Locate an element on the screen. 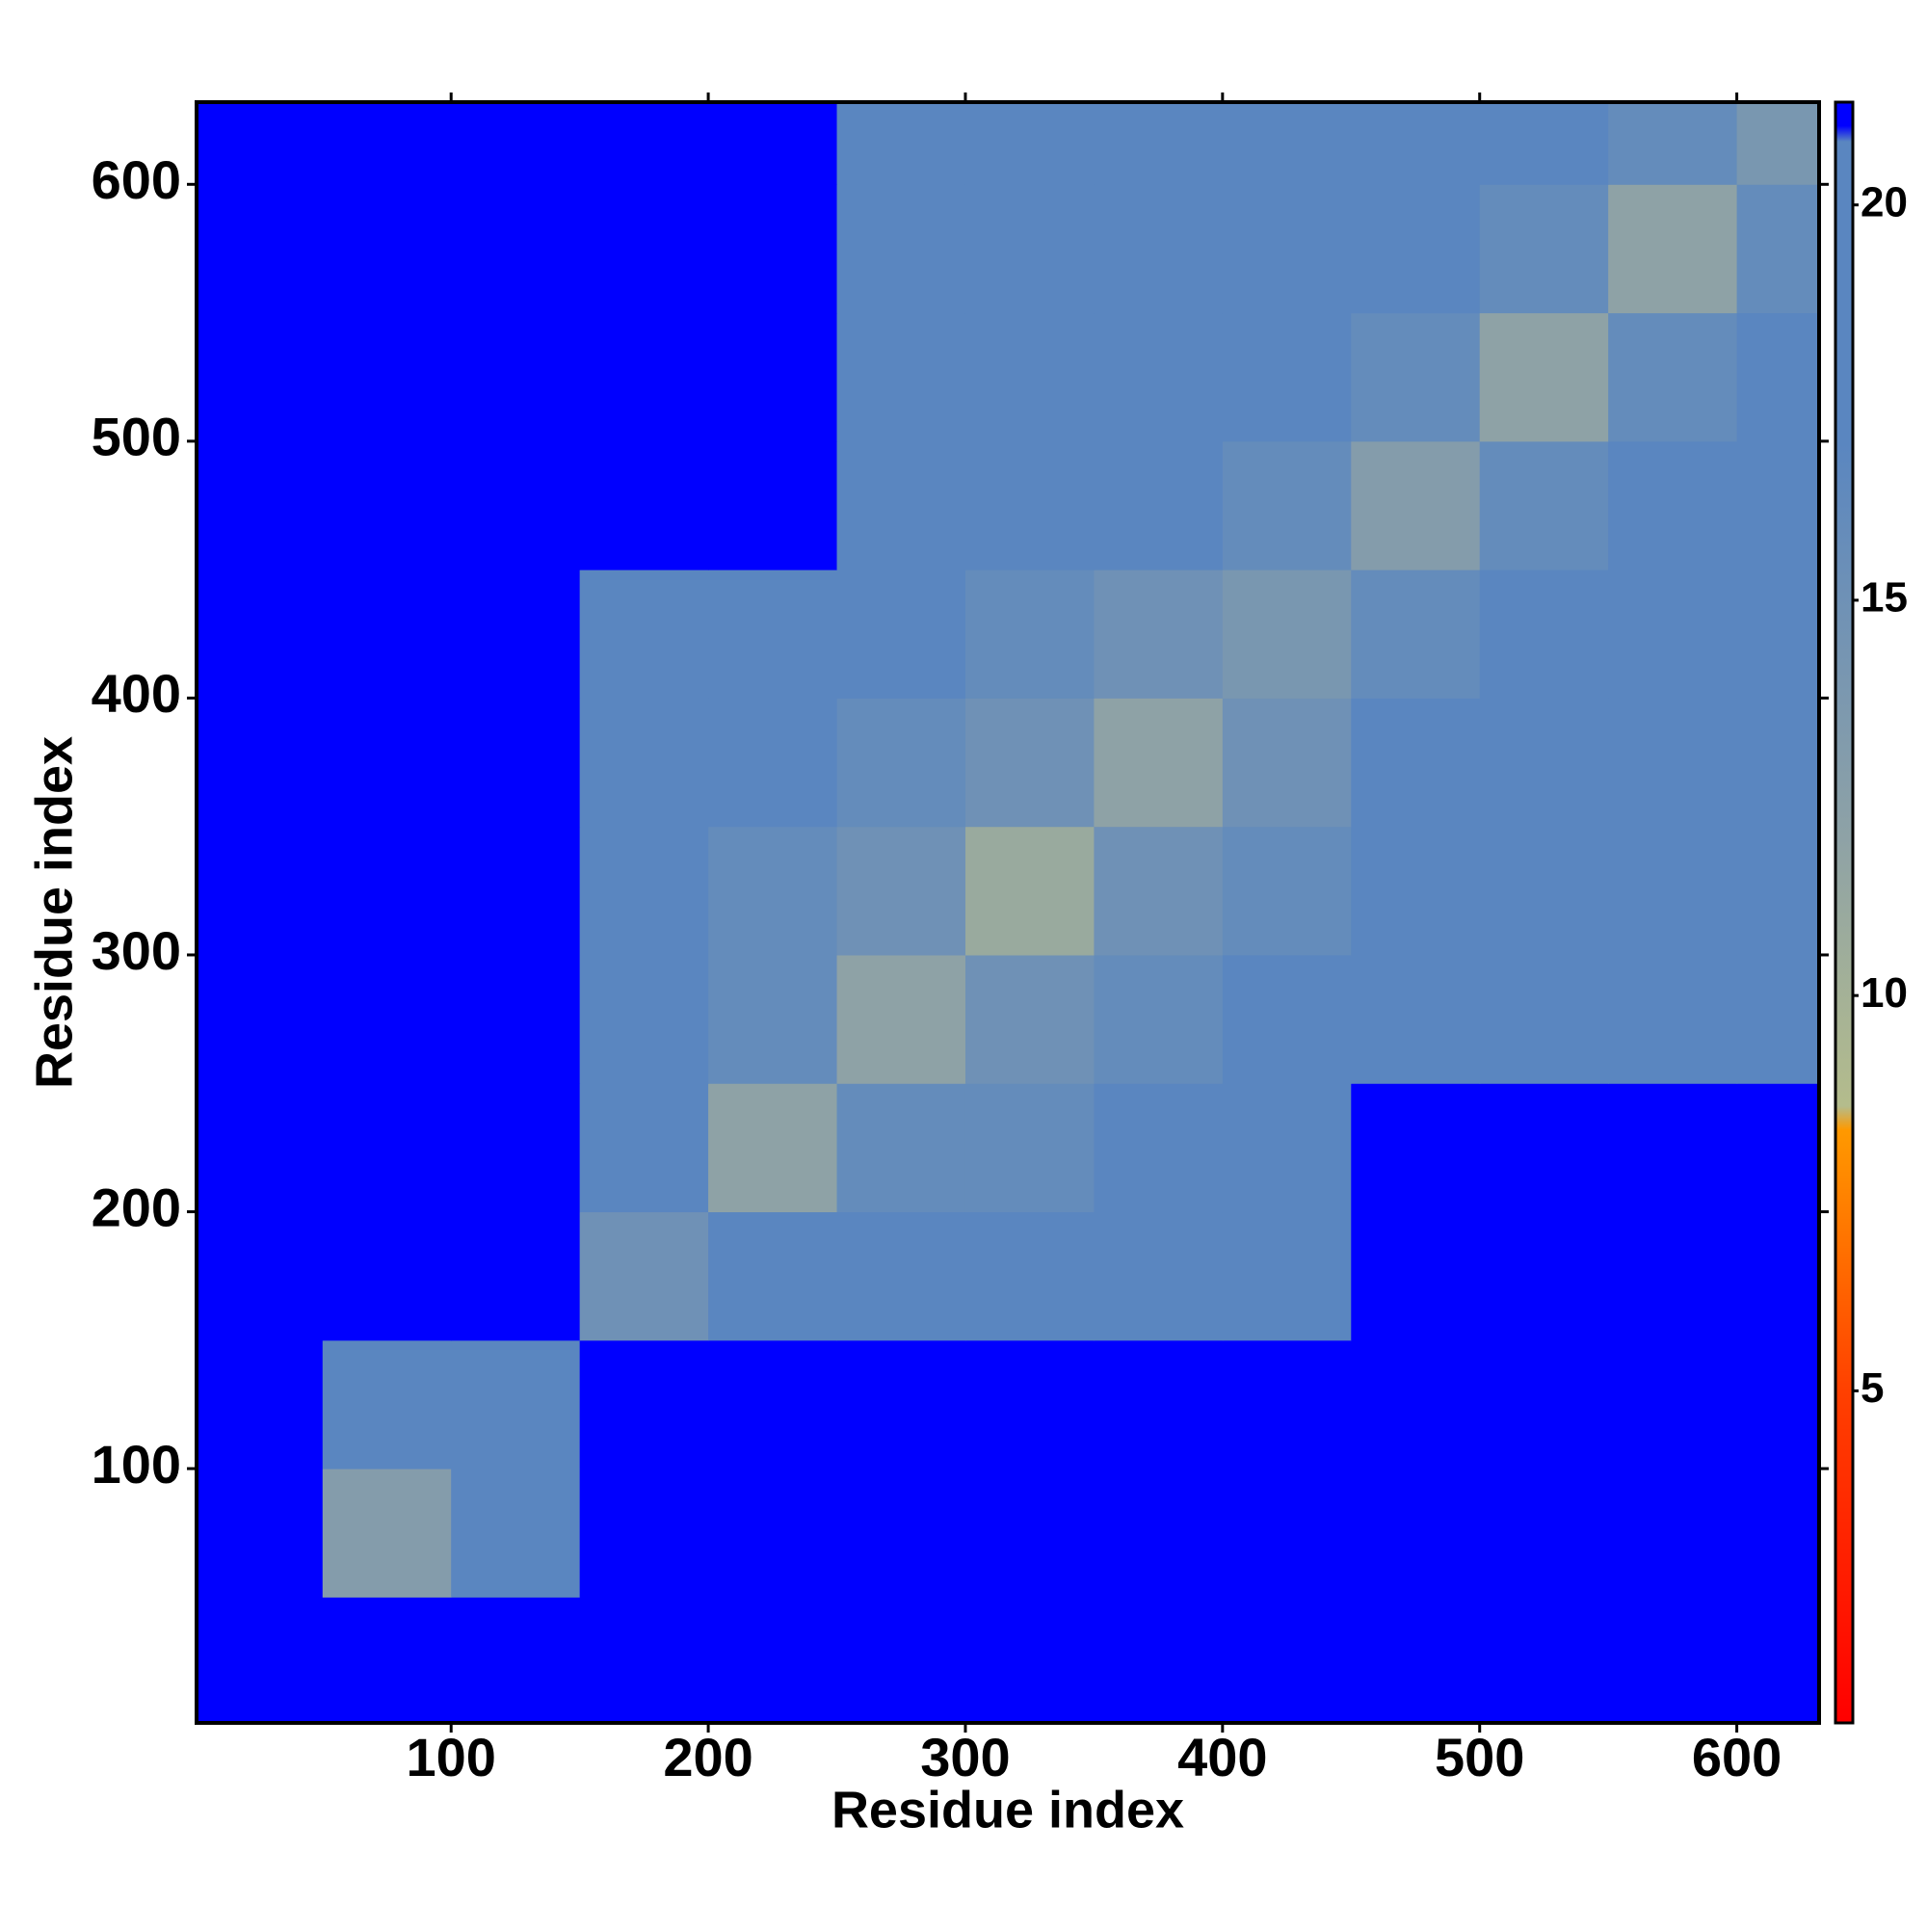  colorbar-tick-label: 10 is located at coordinates (1885, 993).